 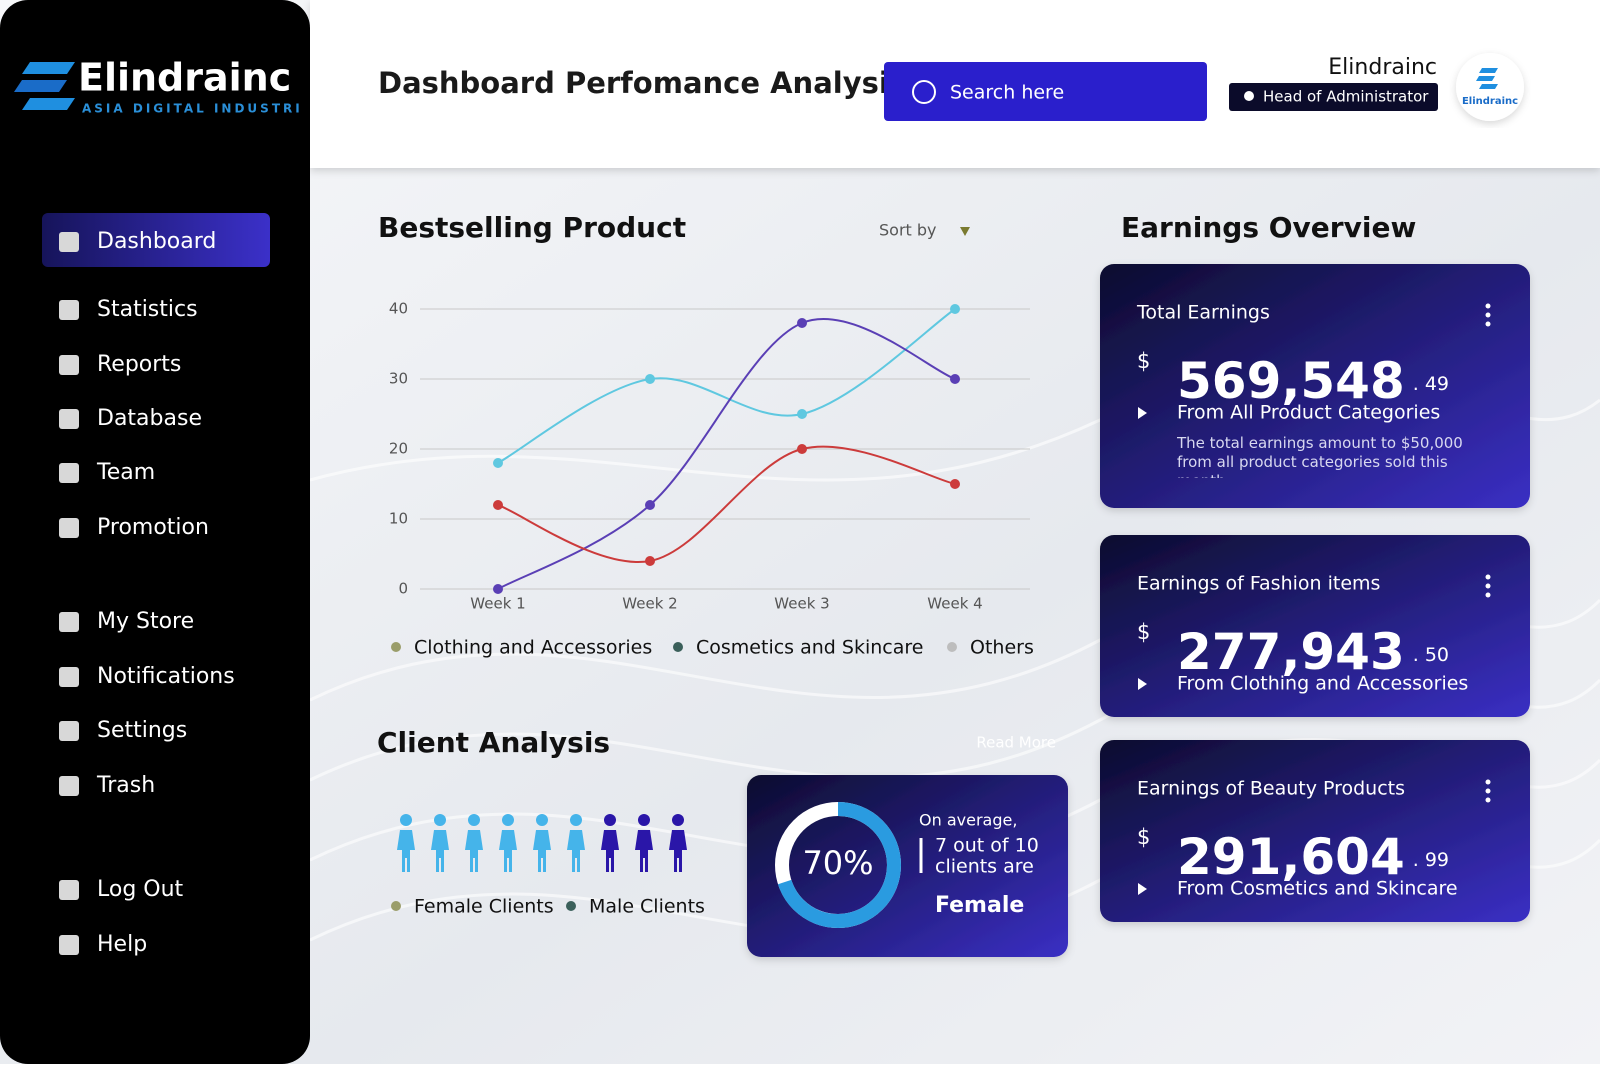 What do you see at coordinates (987, 846) in the screenshot?
I see `donut-detail: 7 out of 10` at bounding box center [987, 846].